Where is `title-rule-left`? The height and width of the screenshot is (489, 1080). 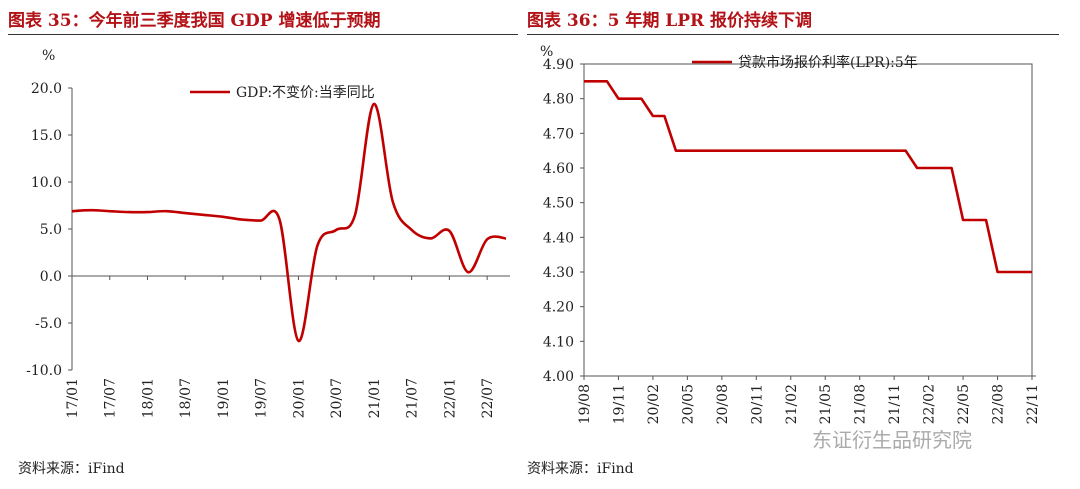 title-rule-left is located at coordinates (263, 34).